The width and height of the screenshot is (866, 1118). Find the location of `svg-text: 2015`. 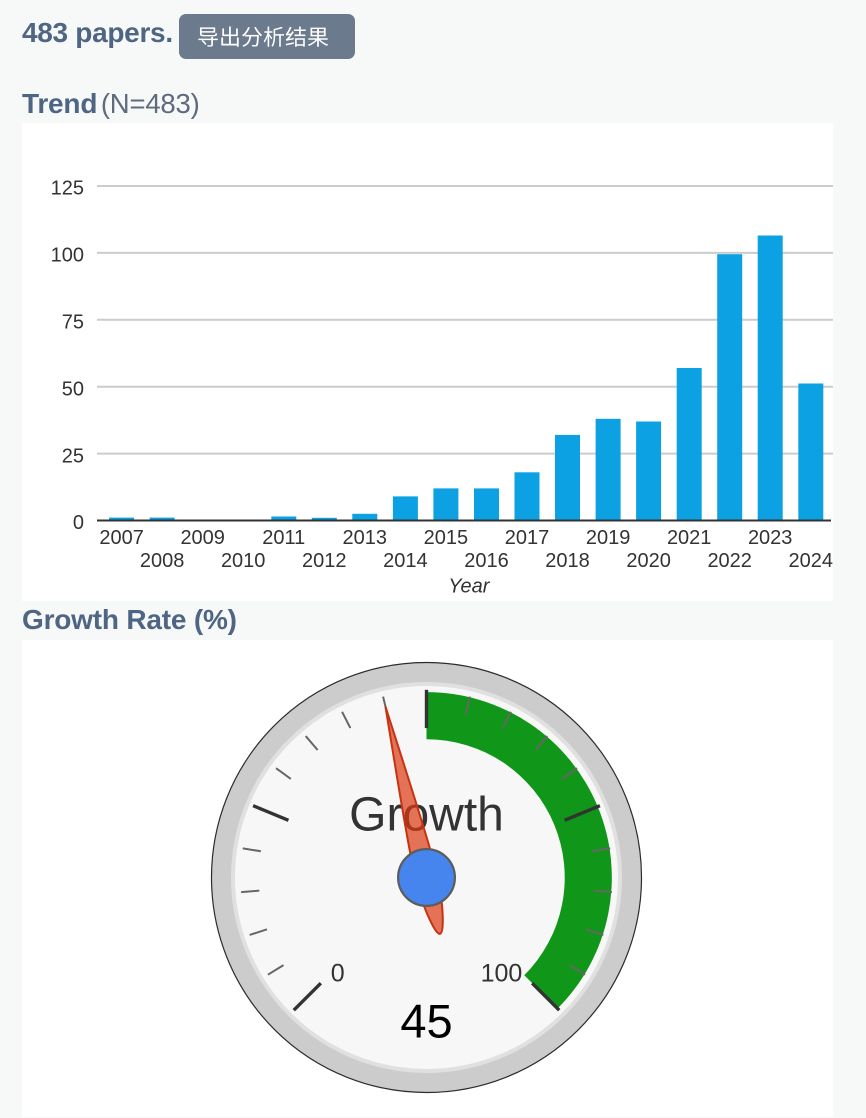

svg-text: 2015 is located at coordinates (446, 538).